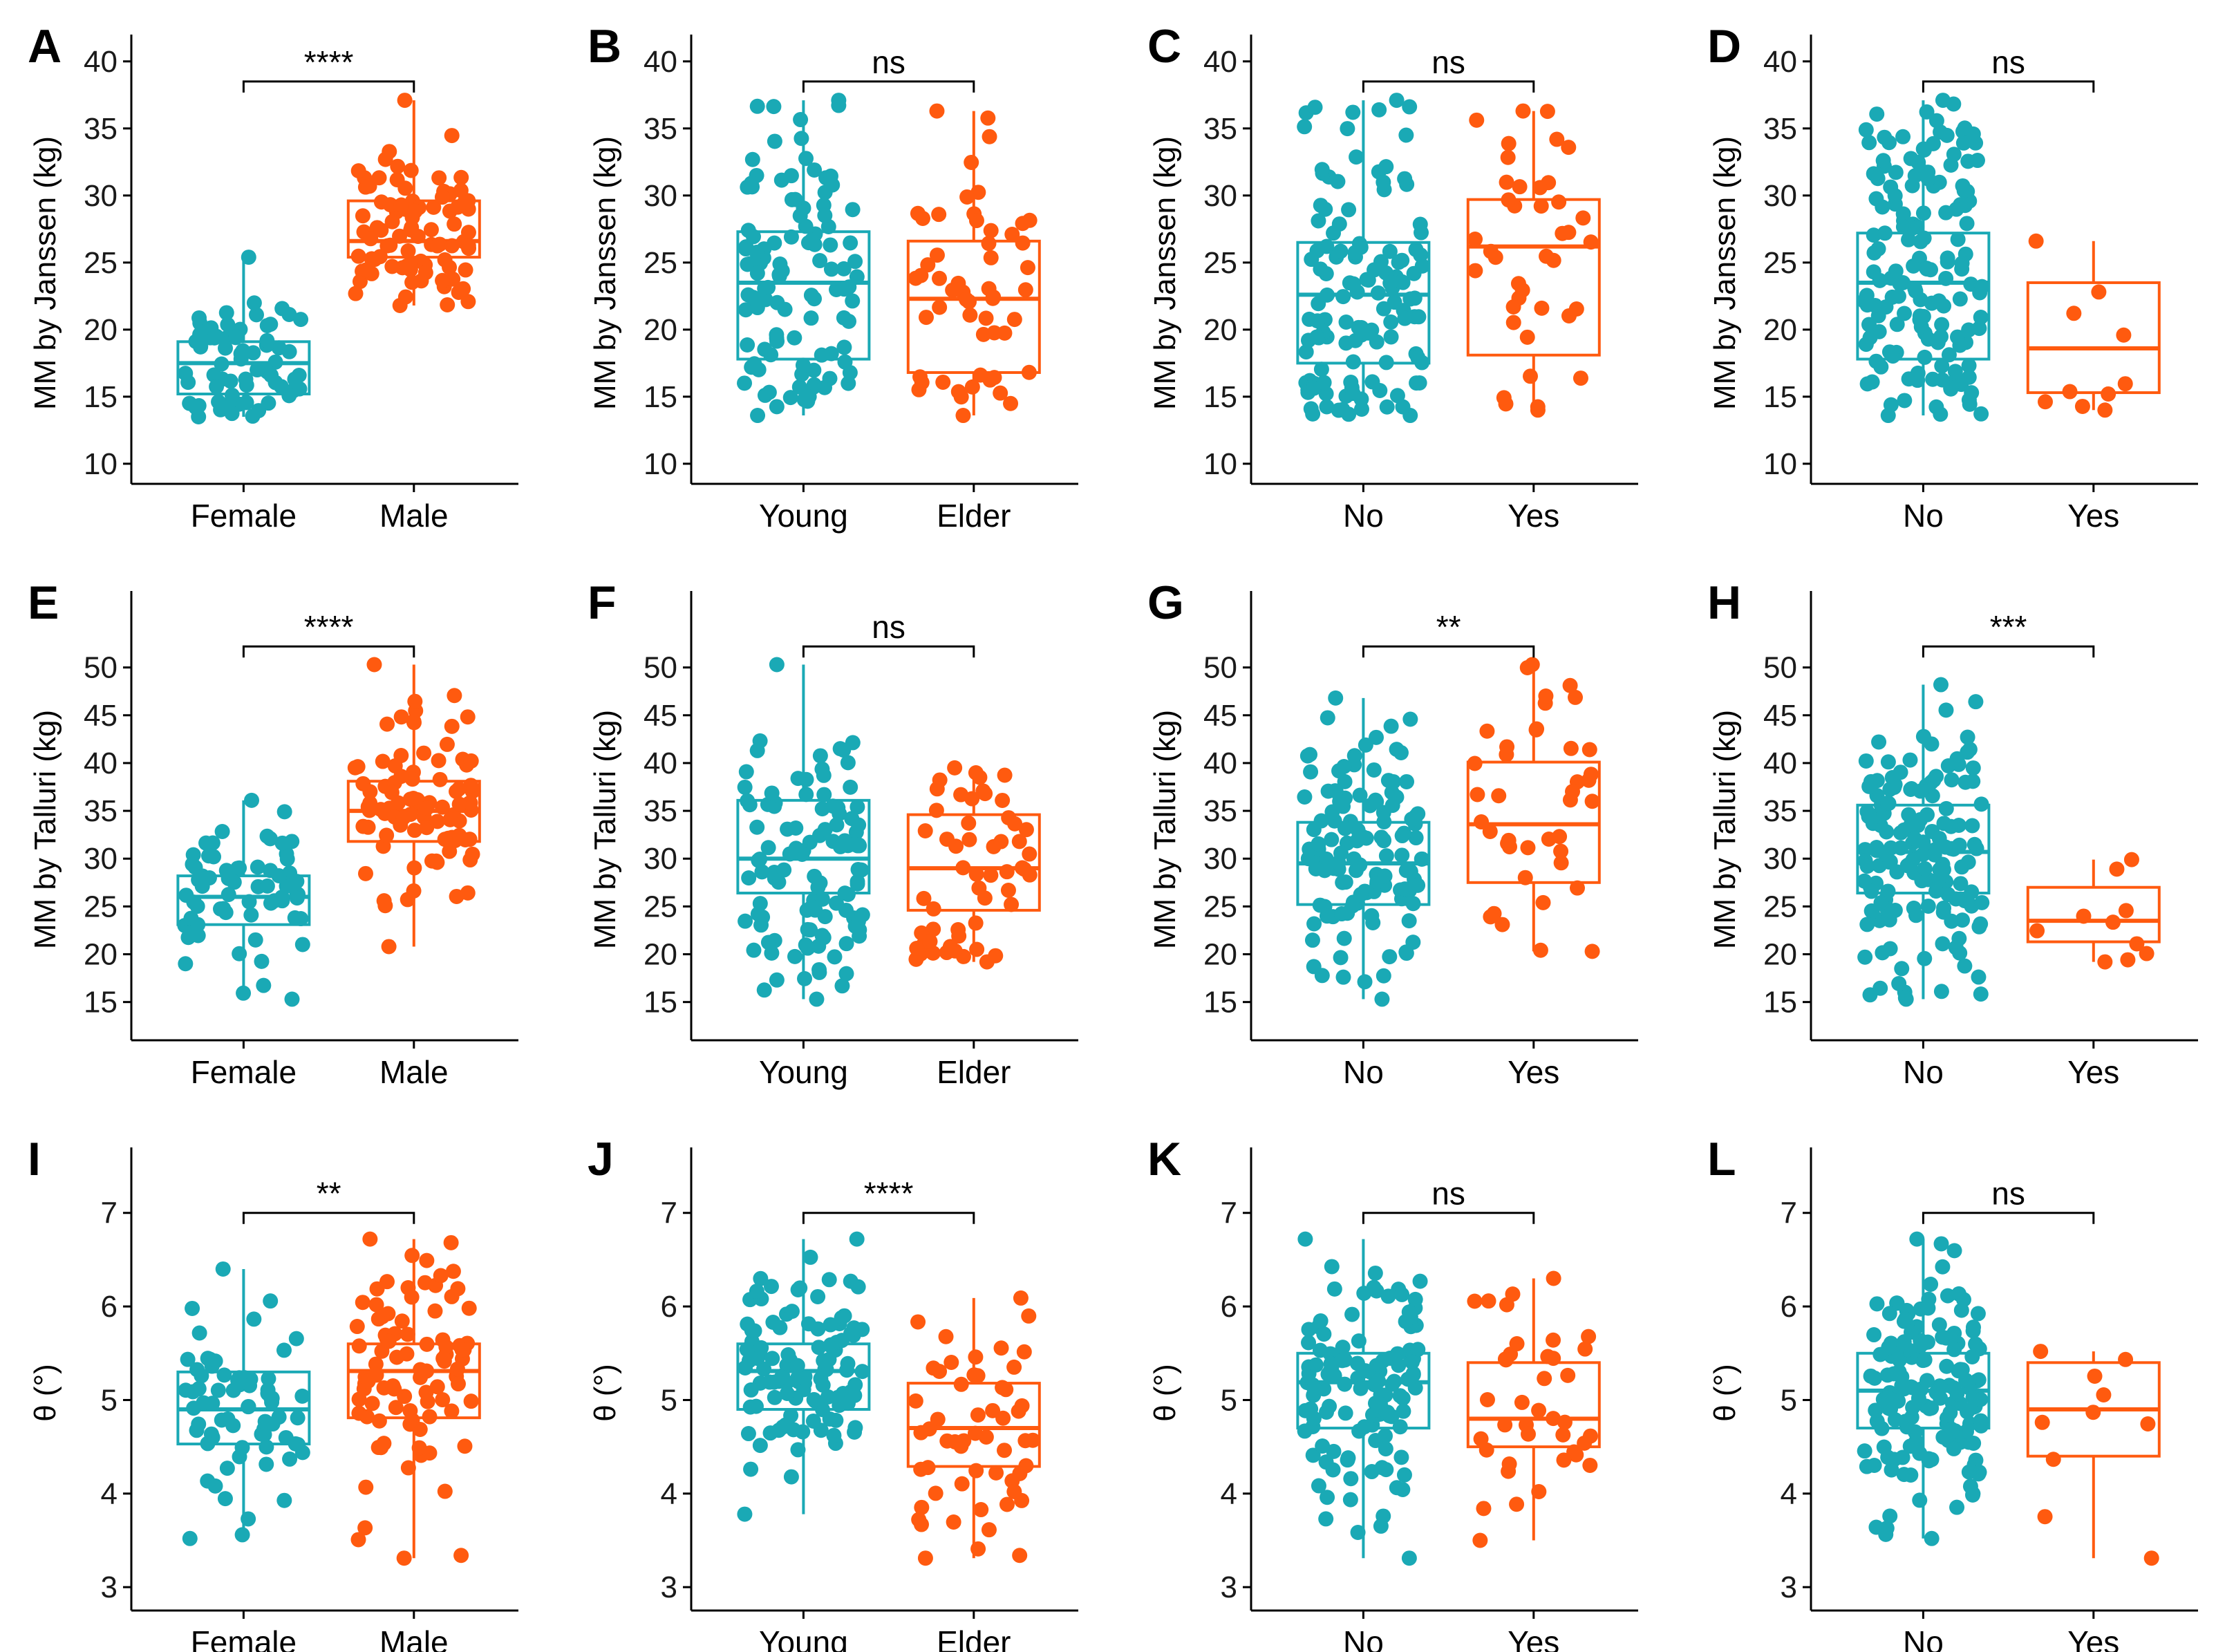 The image size is (2225, 1652). I want to click on panel-letter: H, so click(1724, 603).